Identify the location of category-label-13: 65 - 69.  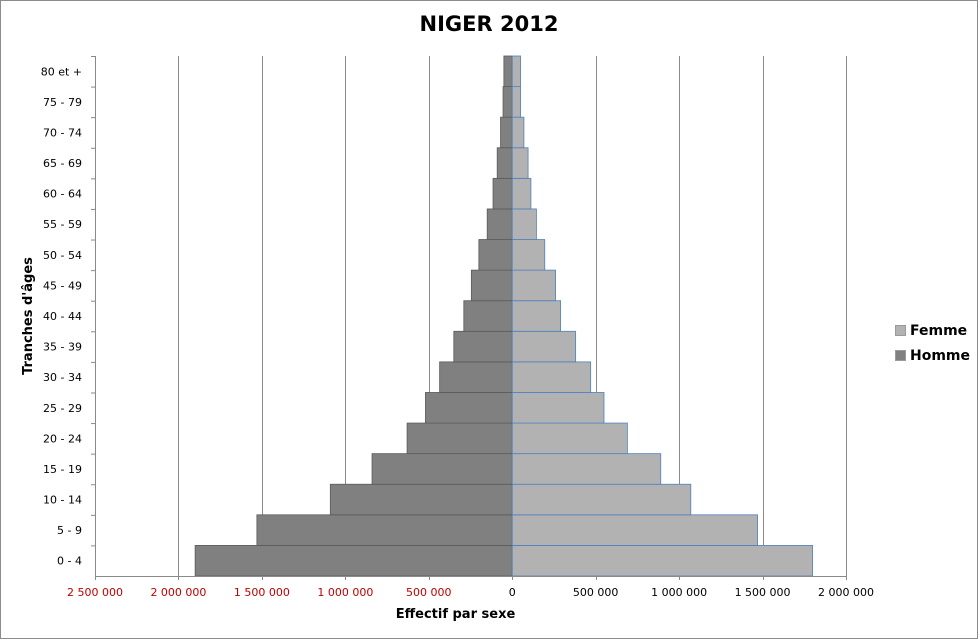
(62, 163).